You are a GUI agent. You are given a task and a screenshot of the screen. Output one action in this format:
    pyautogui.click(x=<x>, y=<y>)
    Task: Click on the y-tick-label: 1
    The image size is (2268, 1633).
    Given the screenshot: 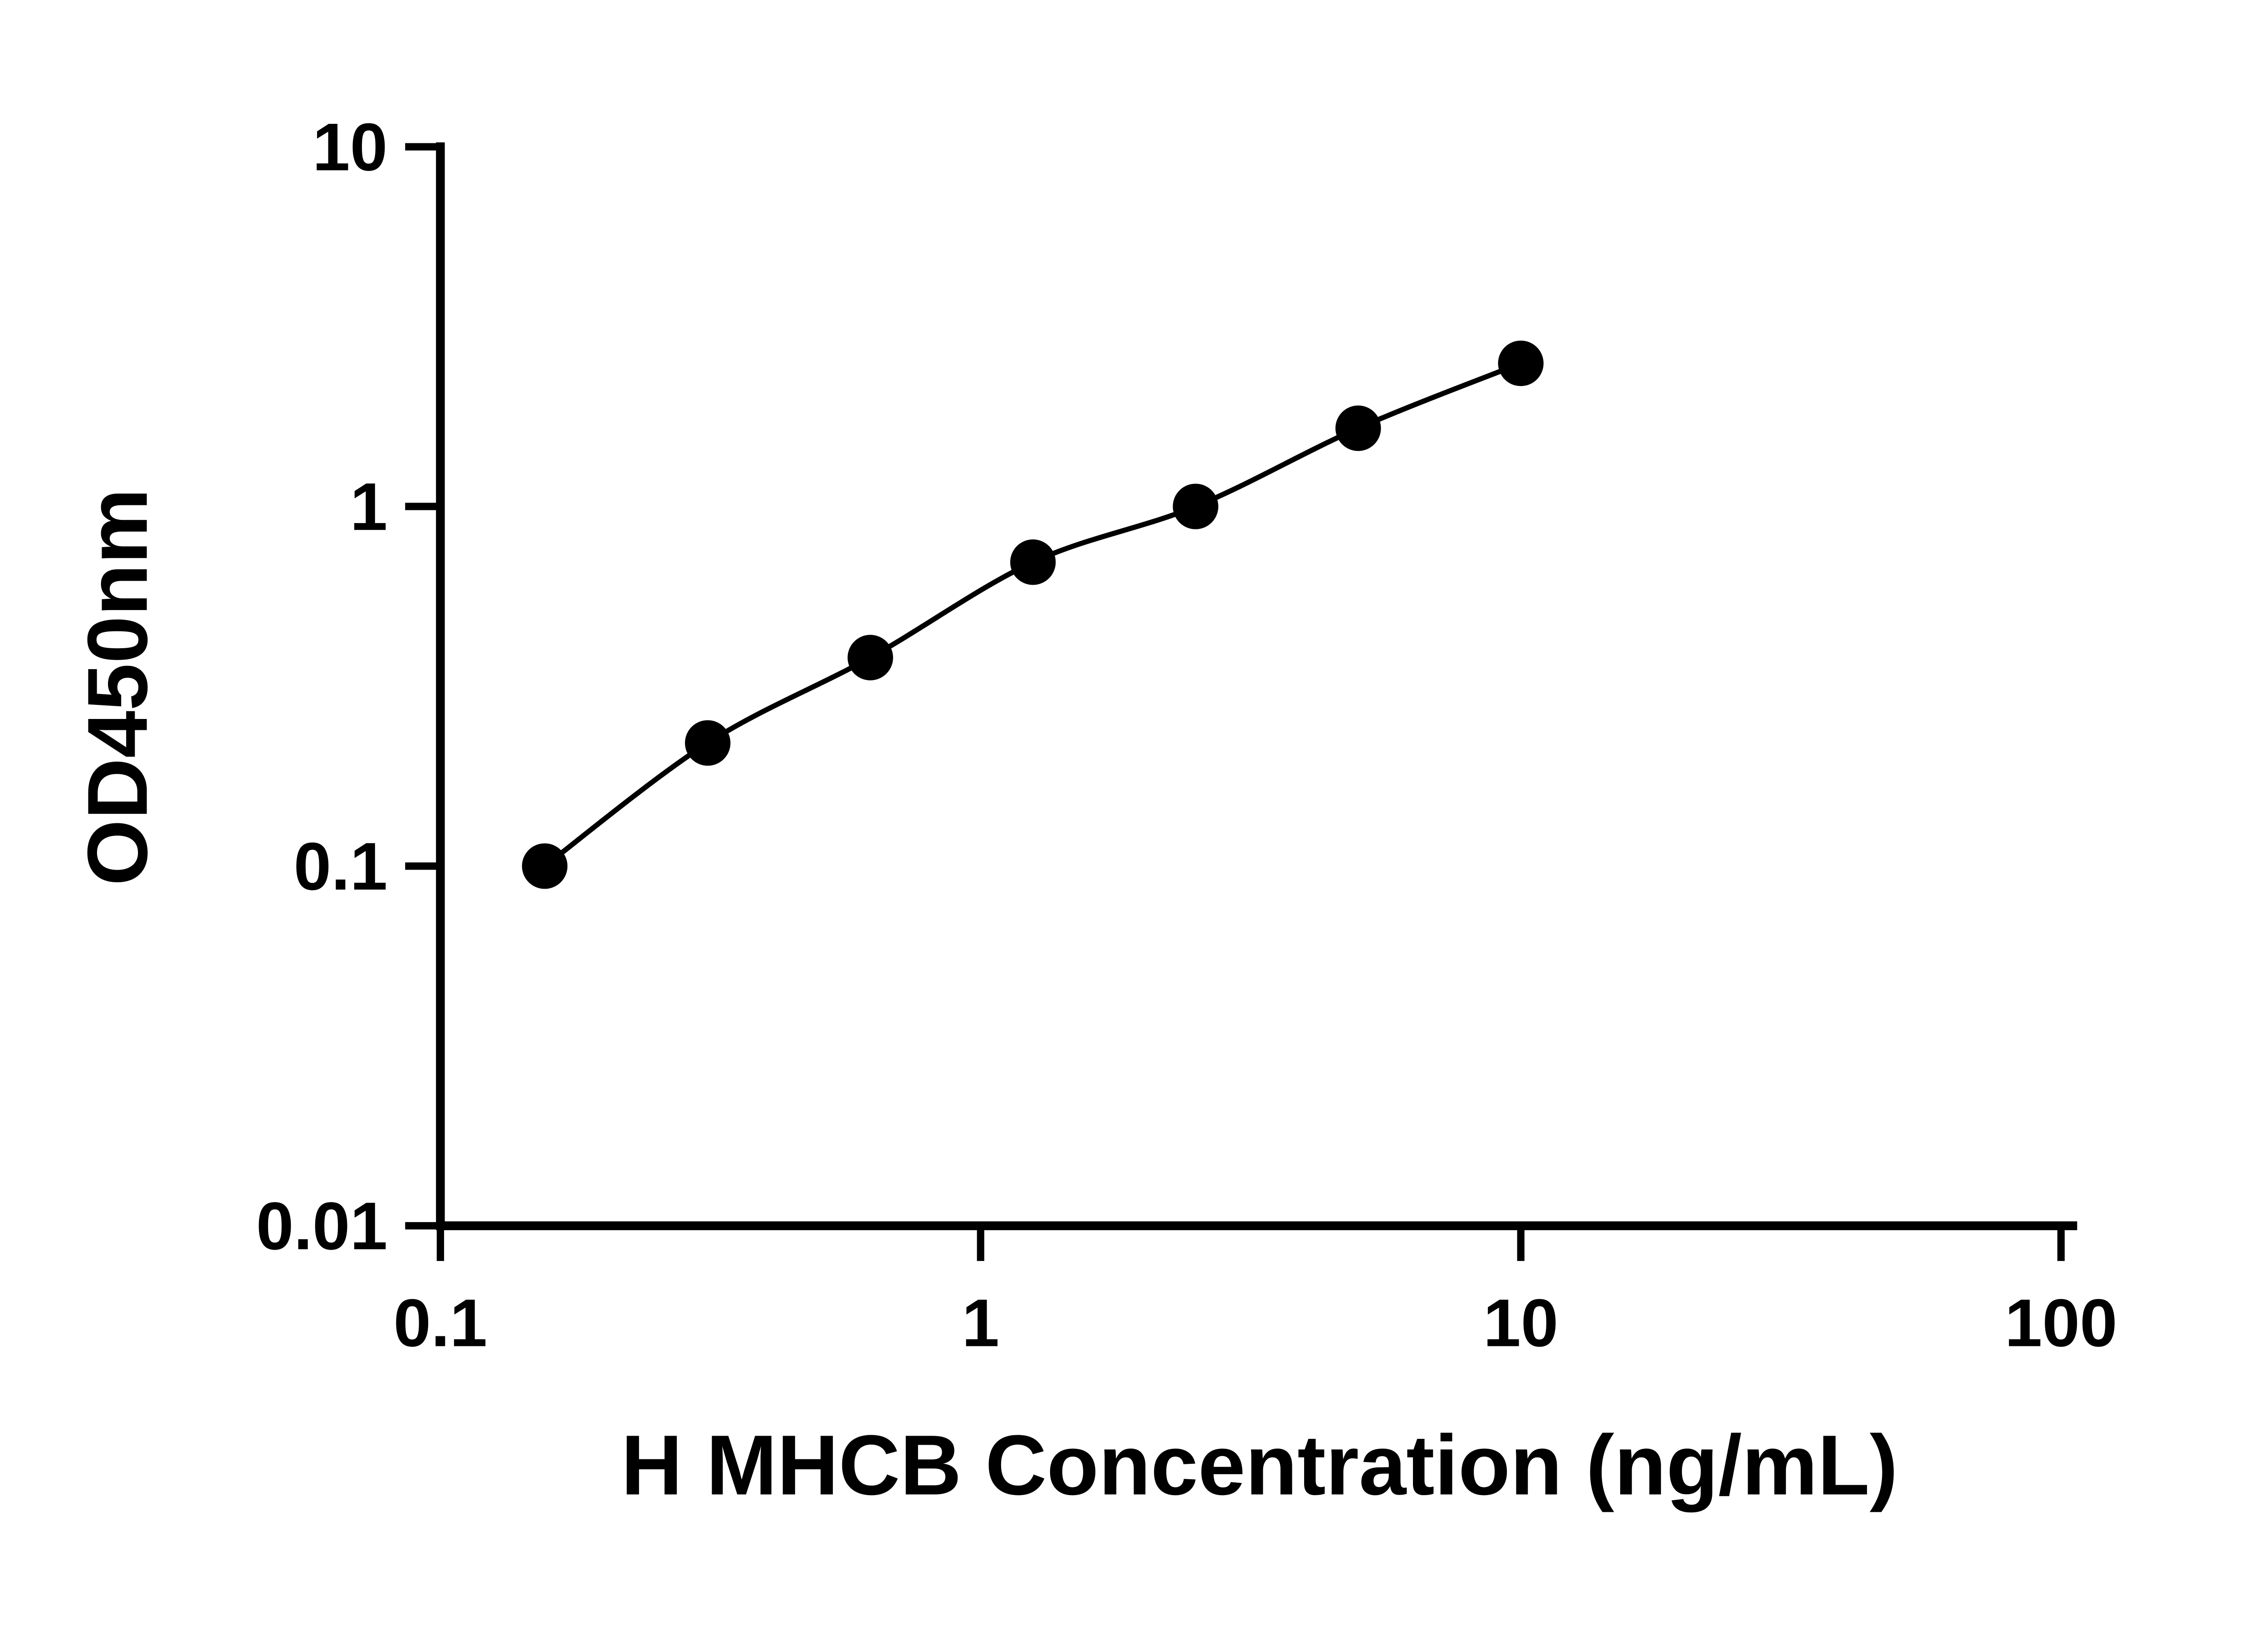 What is the action you would take?
    pyautogui.click(x=369, y=506)
    